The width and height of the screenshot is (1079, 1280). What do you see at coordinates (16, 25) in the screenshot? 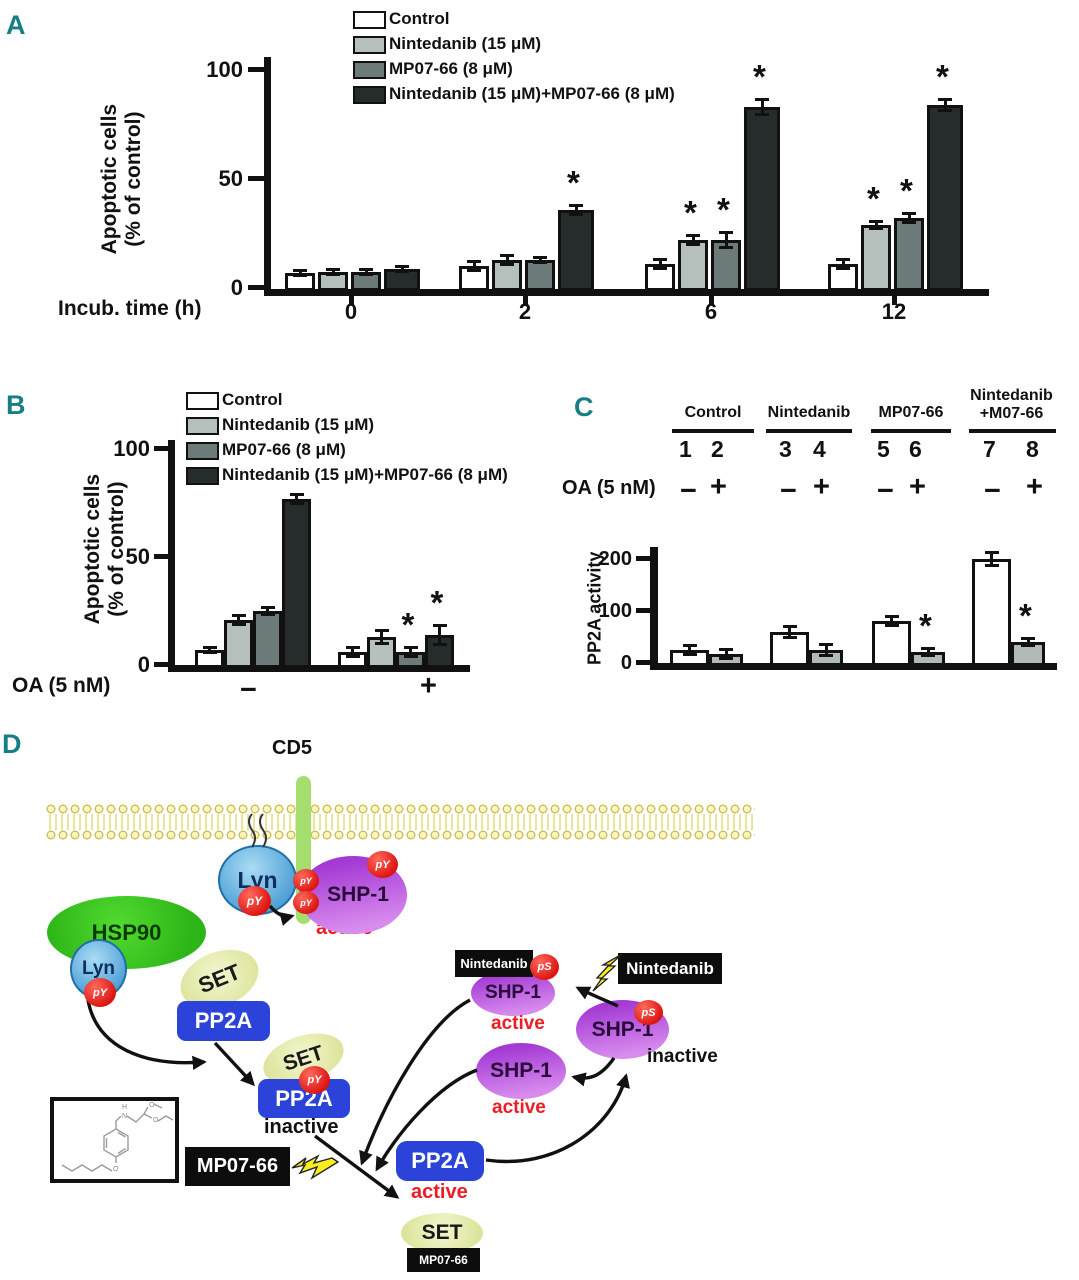
I see `panel-a-label: A` at bounding box center [16, 25].